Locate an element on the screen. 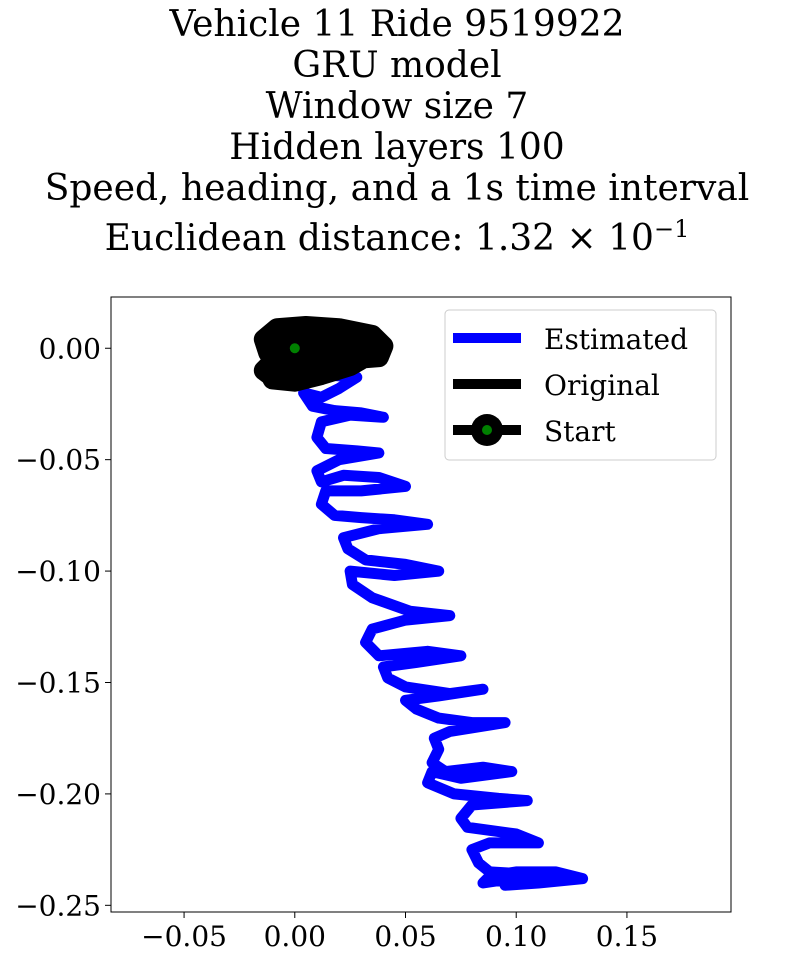  legend-estimated-label: Estimated is located at coordinates (616, 339).